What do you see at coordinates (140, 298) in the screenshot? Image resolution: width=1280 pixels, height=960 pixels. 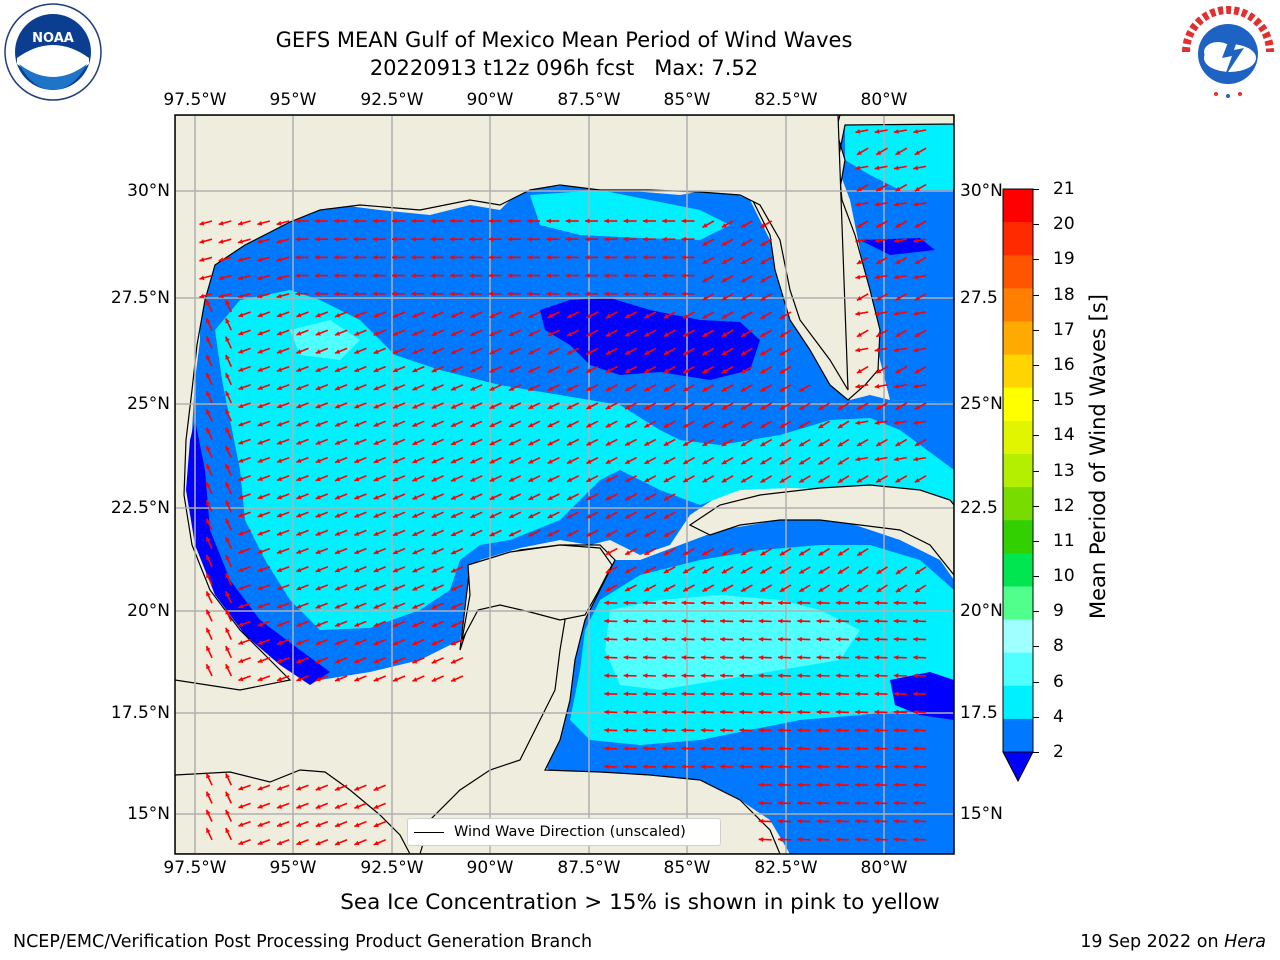 I see `lat-tick-left: 27.5°N` at bounding box center [140, 298].